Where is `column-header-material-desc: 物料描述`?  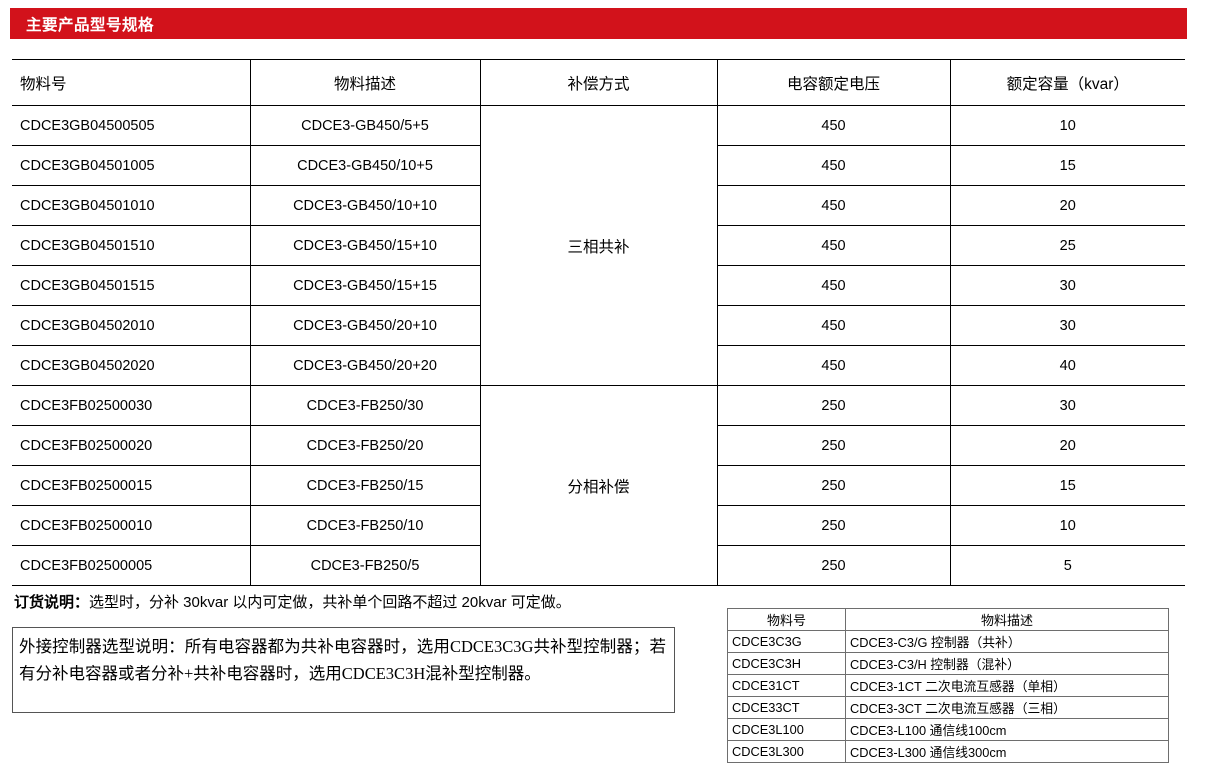 column-header-material-desc: 物料描述 is located at coordinates (365, 82).